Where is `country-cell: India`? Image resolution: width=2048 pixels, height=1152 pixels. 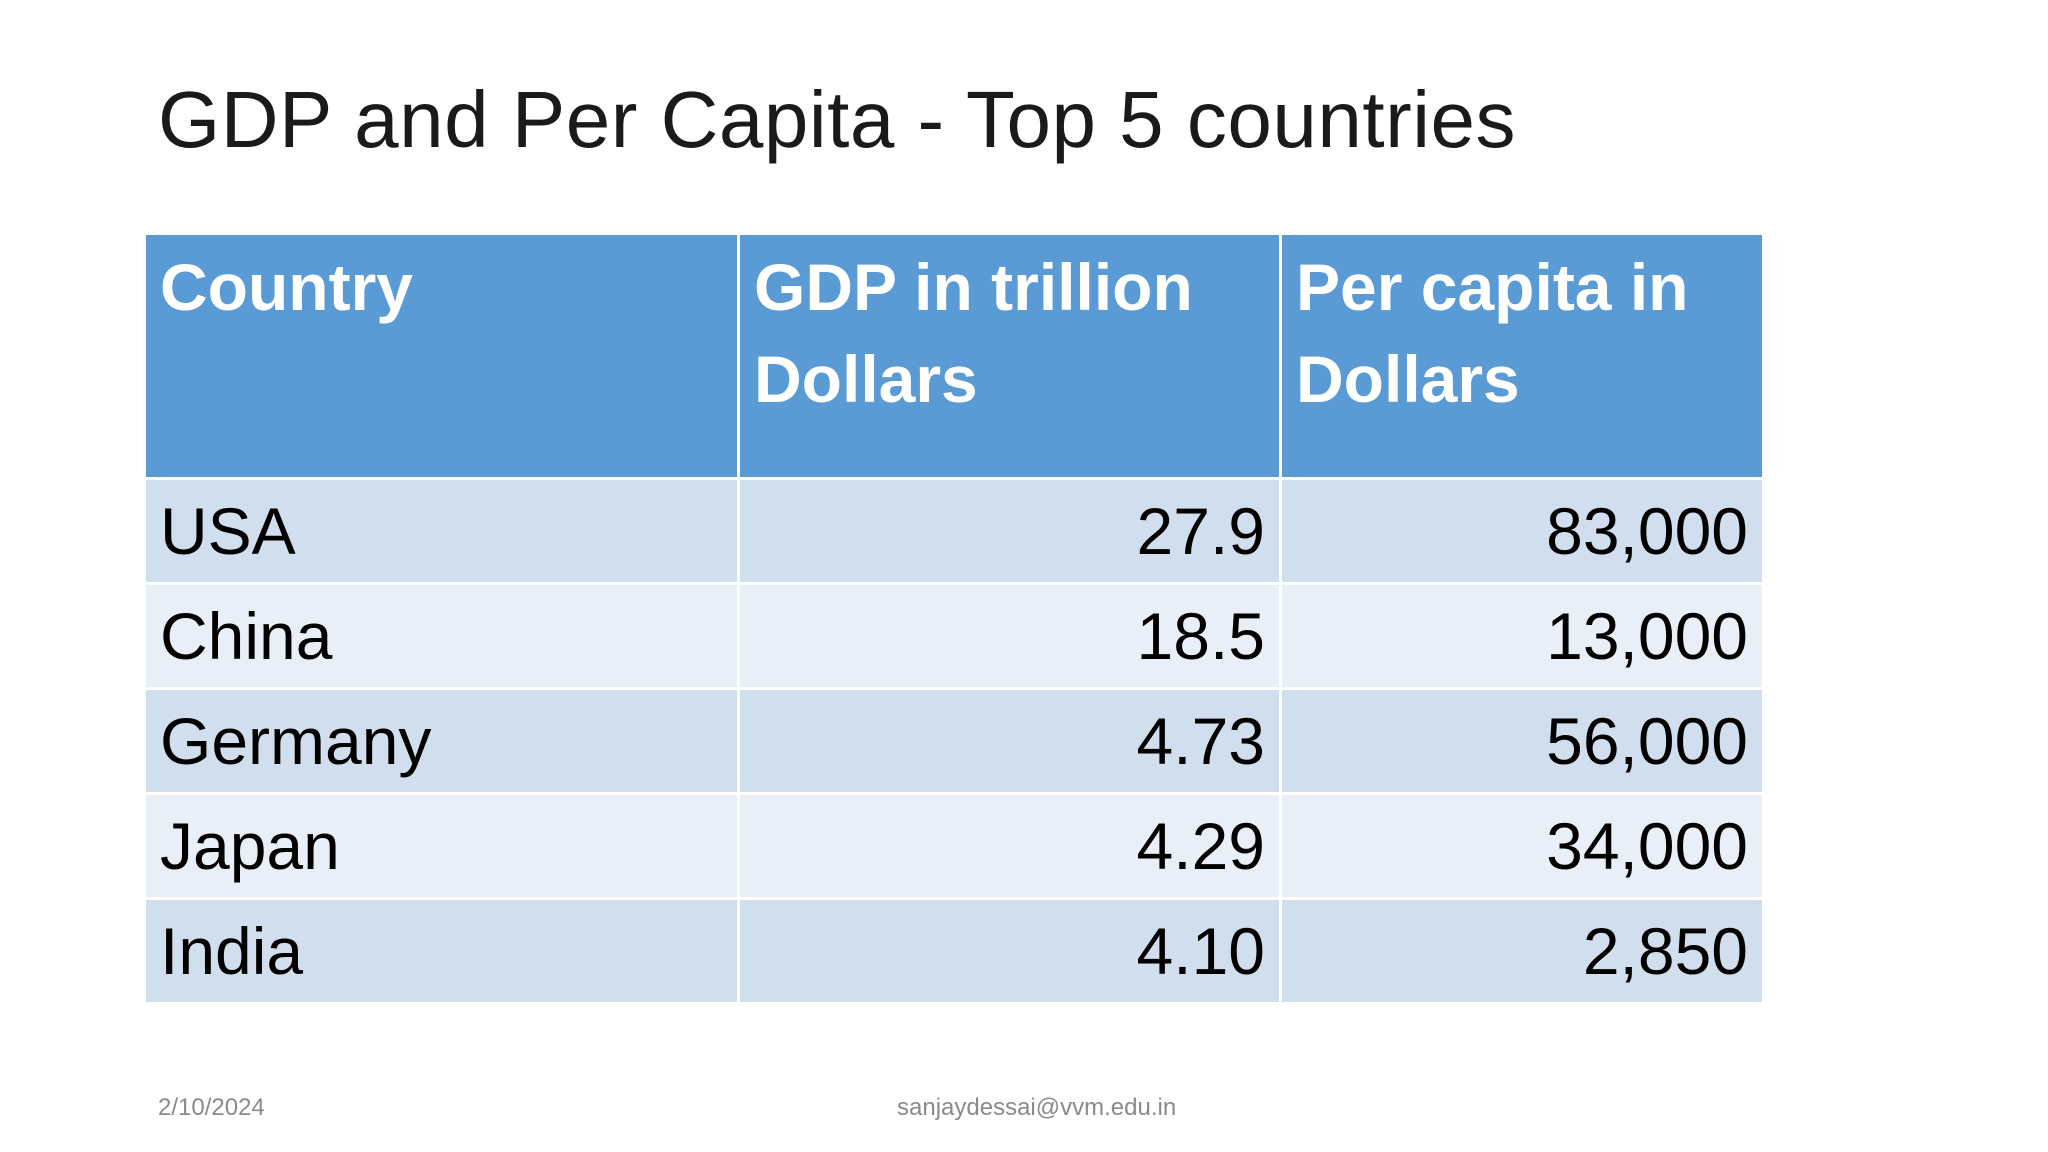 country-cell: India is located at coordinates (441, 951).